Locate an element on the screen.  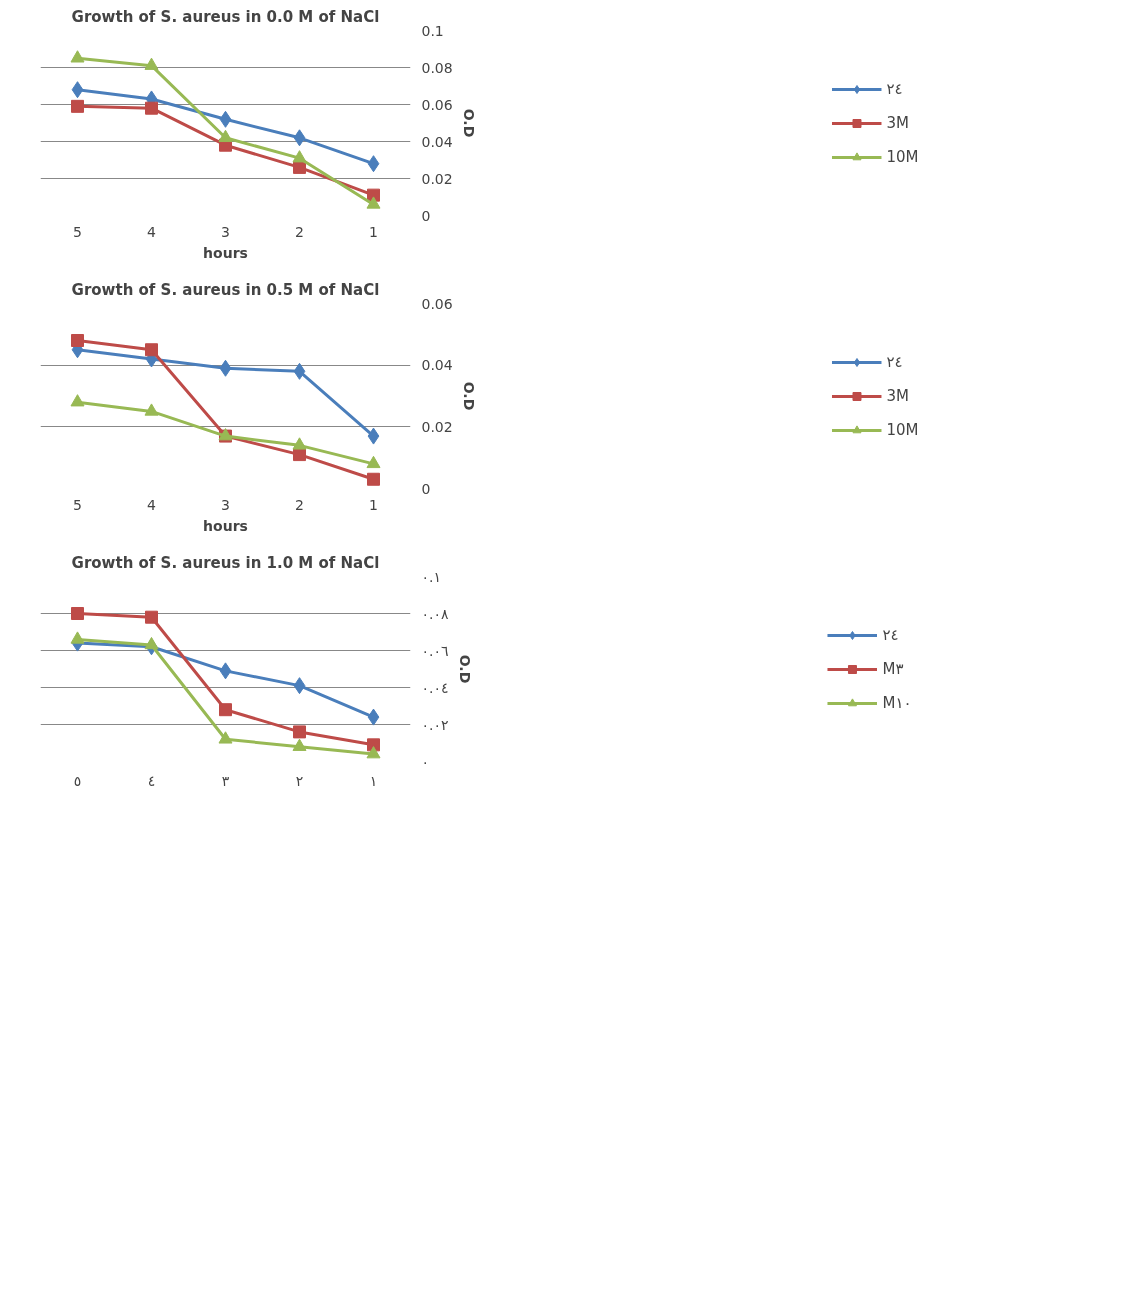
y-tick-label: 0.08 is located at coordinates (437, 67).